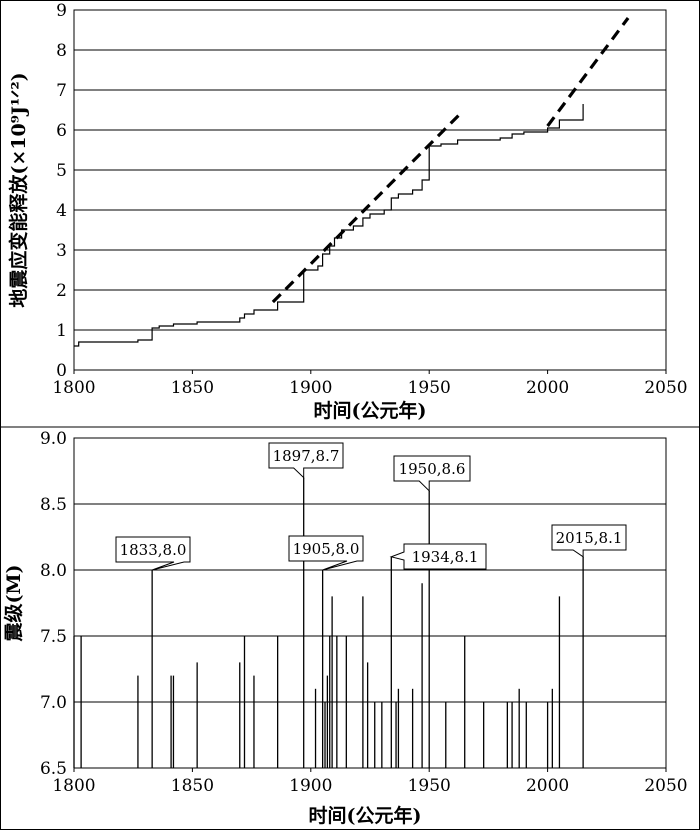  I want to click on magnitude-y-tick-label: 6.5, so click(53, 769).